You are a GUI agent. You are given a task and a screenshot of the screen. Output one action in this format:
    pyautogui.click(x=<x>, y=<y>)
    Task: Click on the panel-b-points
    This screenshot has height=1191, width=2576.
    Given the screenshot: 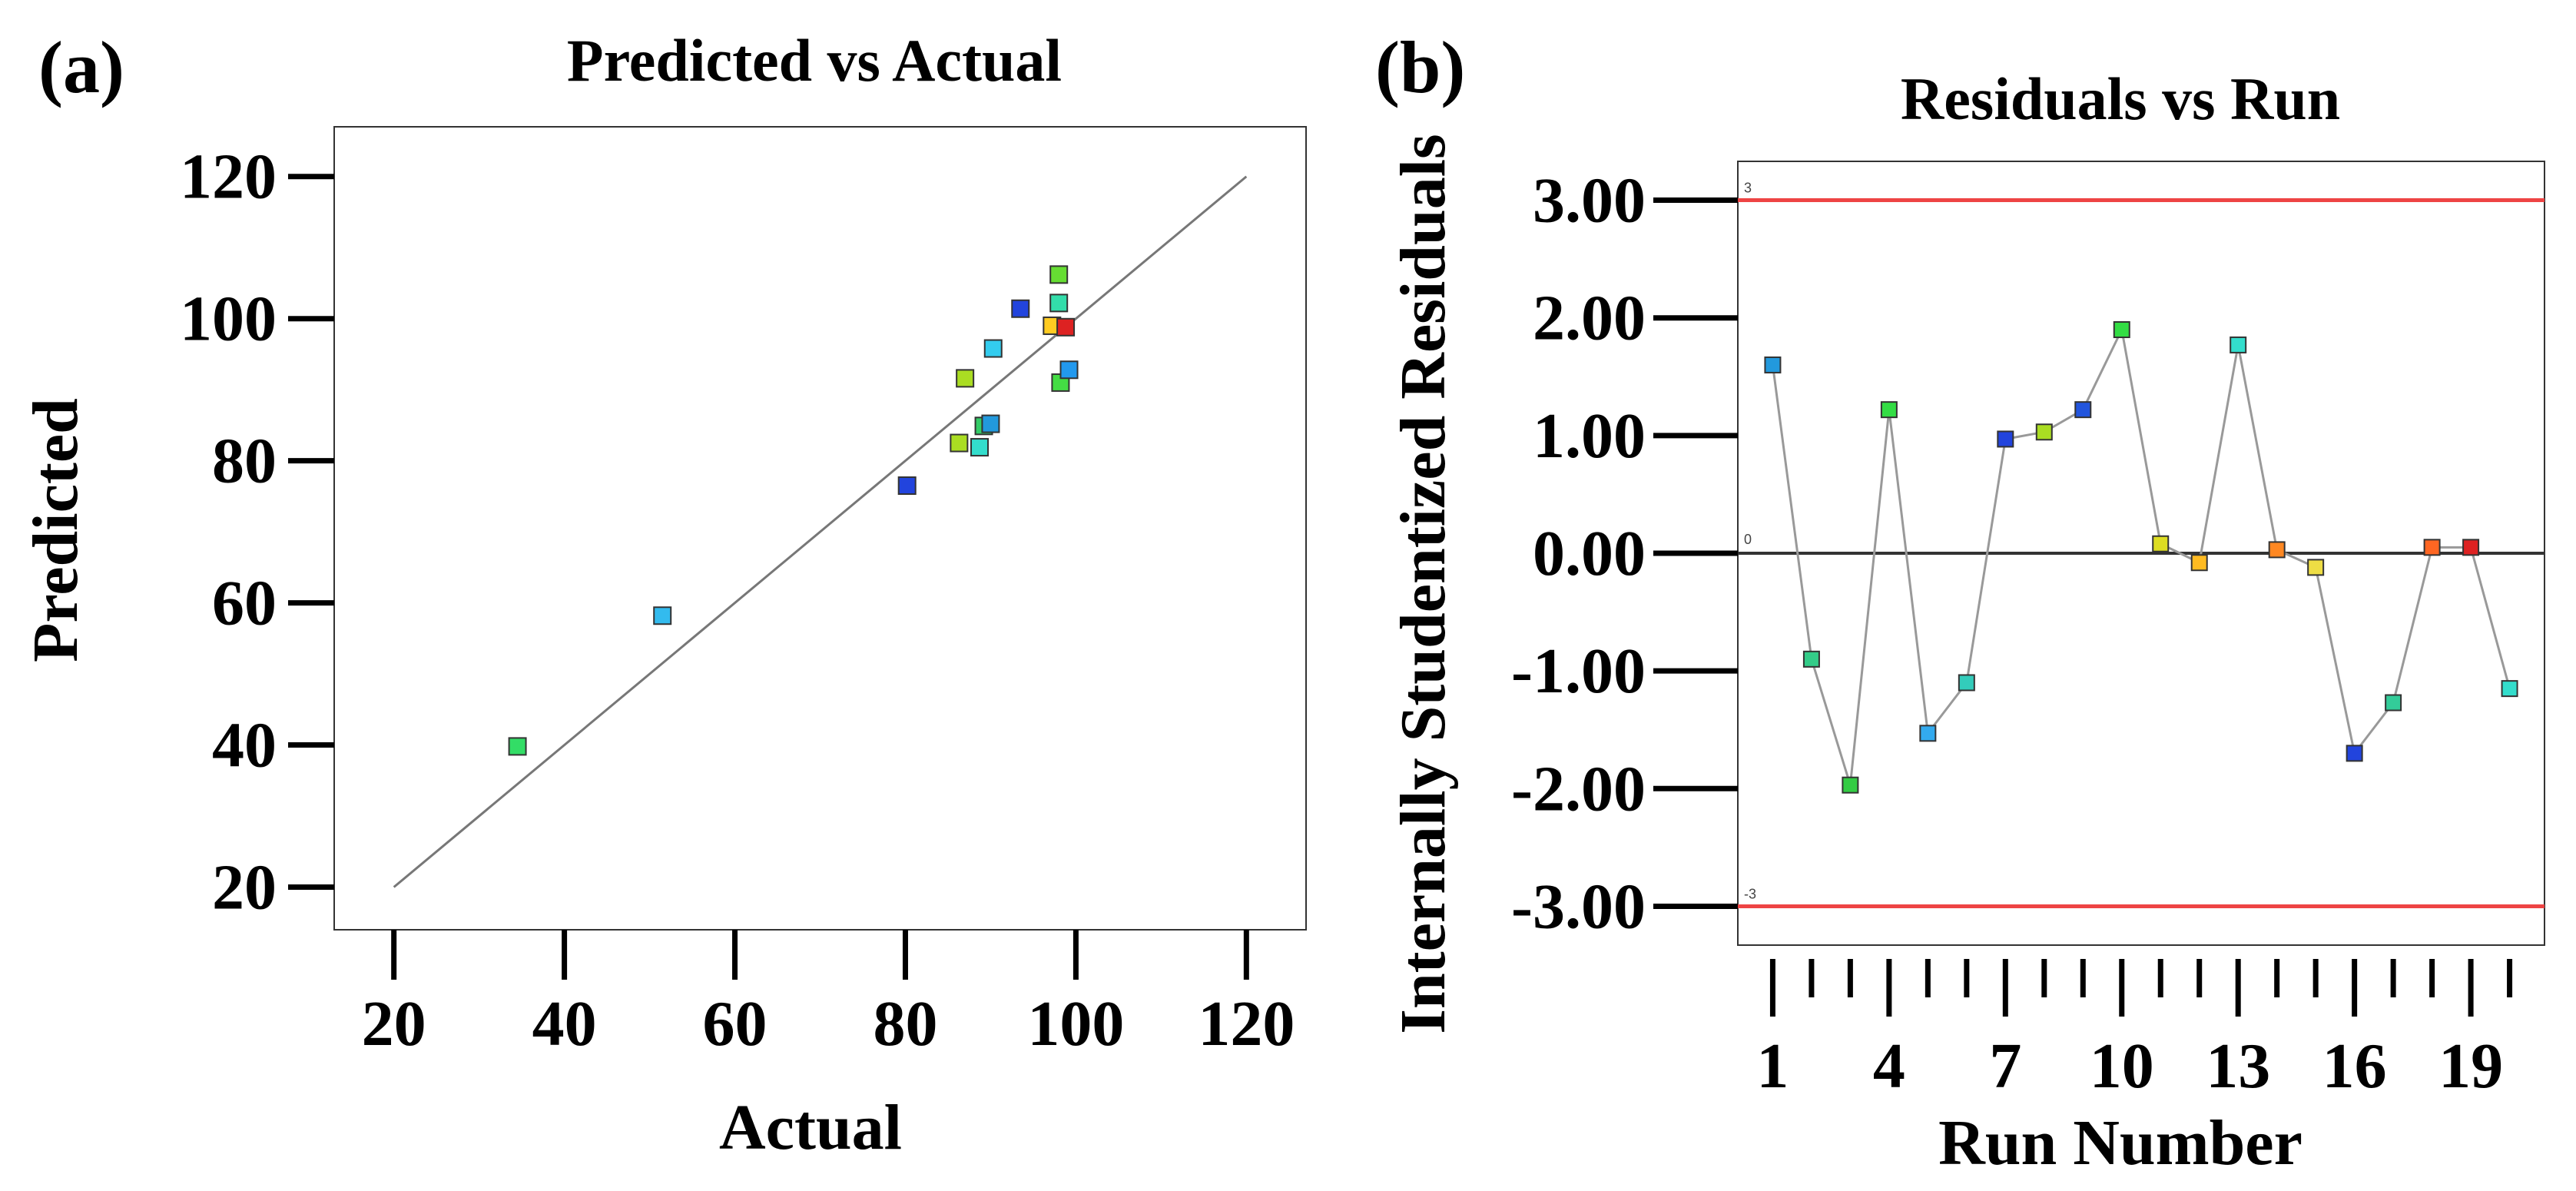 What is the action you would take?
    pyautogui.click(x=2141, y=557)
    